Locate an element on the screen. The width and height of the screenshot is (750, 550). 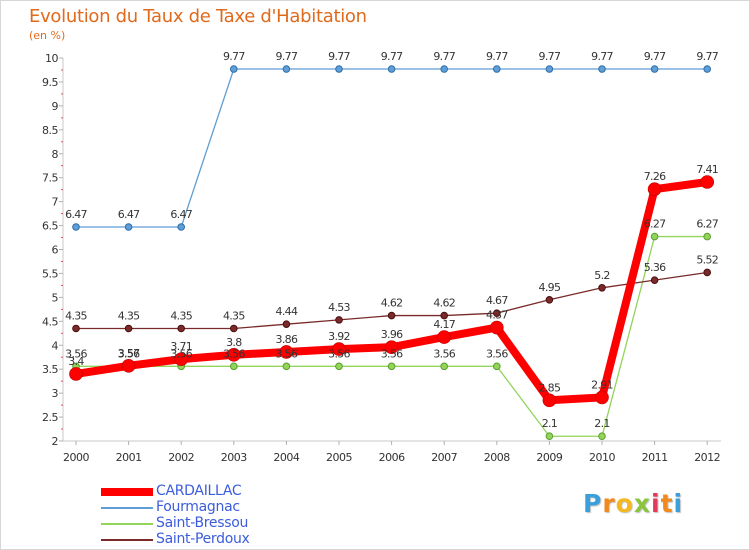
proxiti-logo: Proxiti is located at coordinates (633, 503).